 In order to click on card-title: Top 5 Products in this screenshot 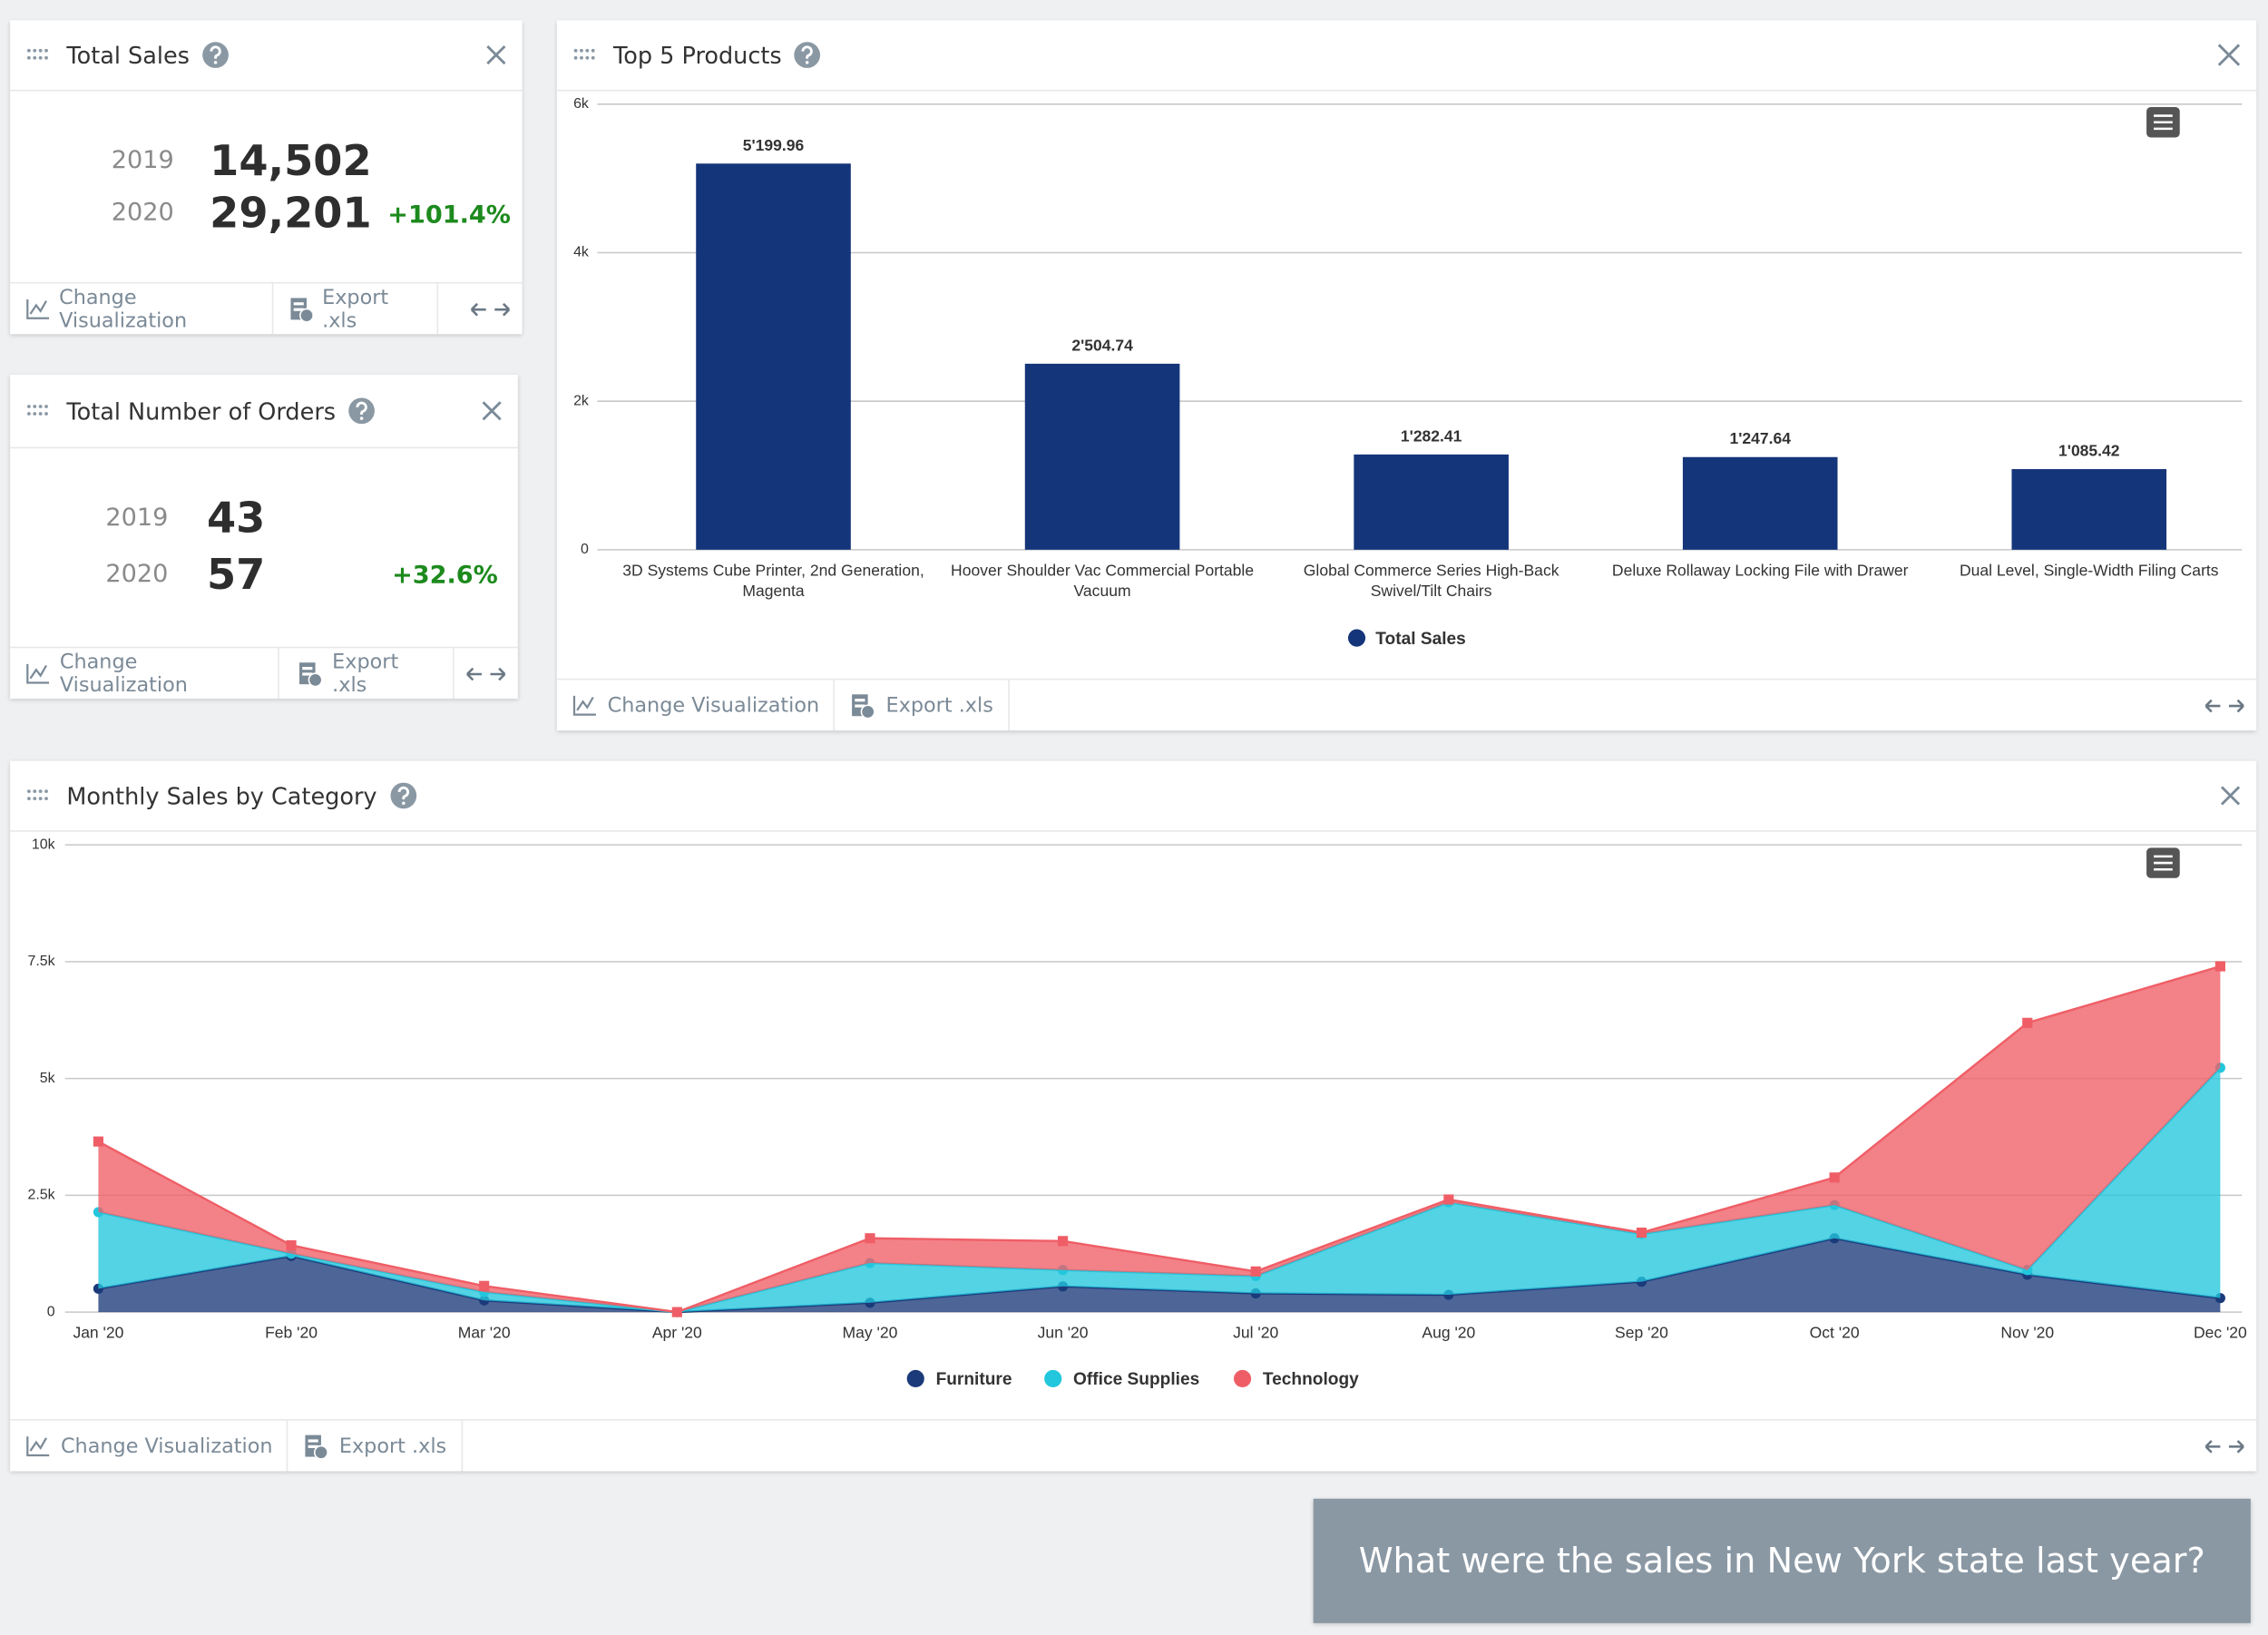, I will do `click(697, 55)`.